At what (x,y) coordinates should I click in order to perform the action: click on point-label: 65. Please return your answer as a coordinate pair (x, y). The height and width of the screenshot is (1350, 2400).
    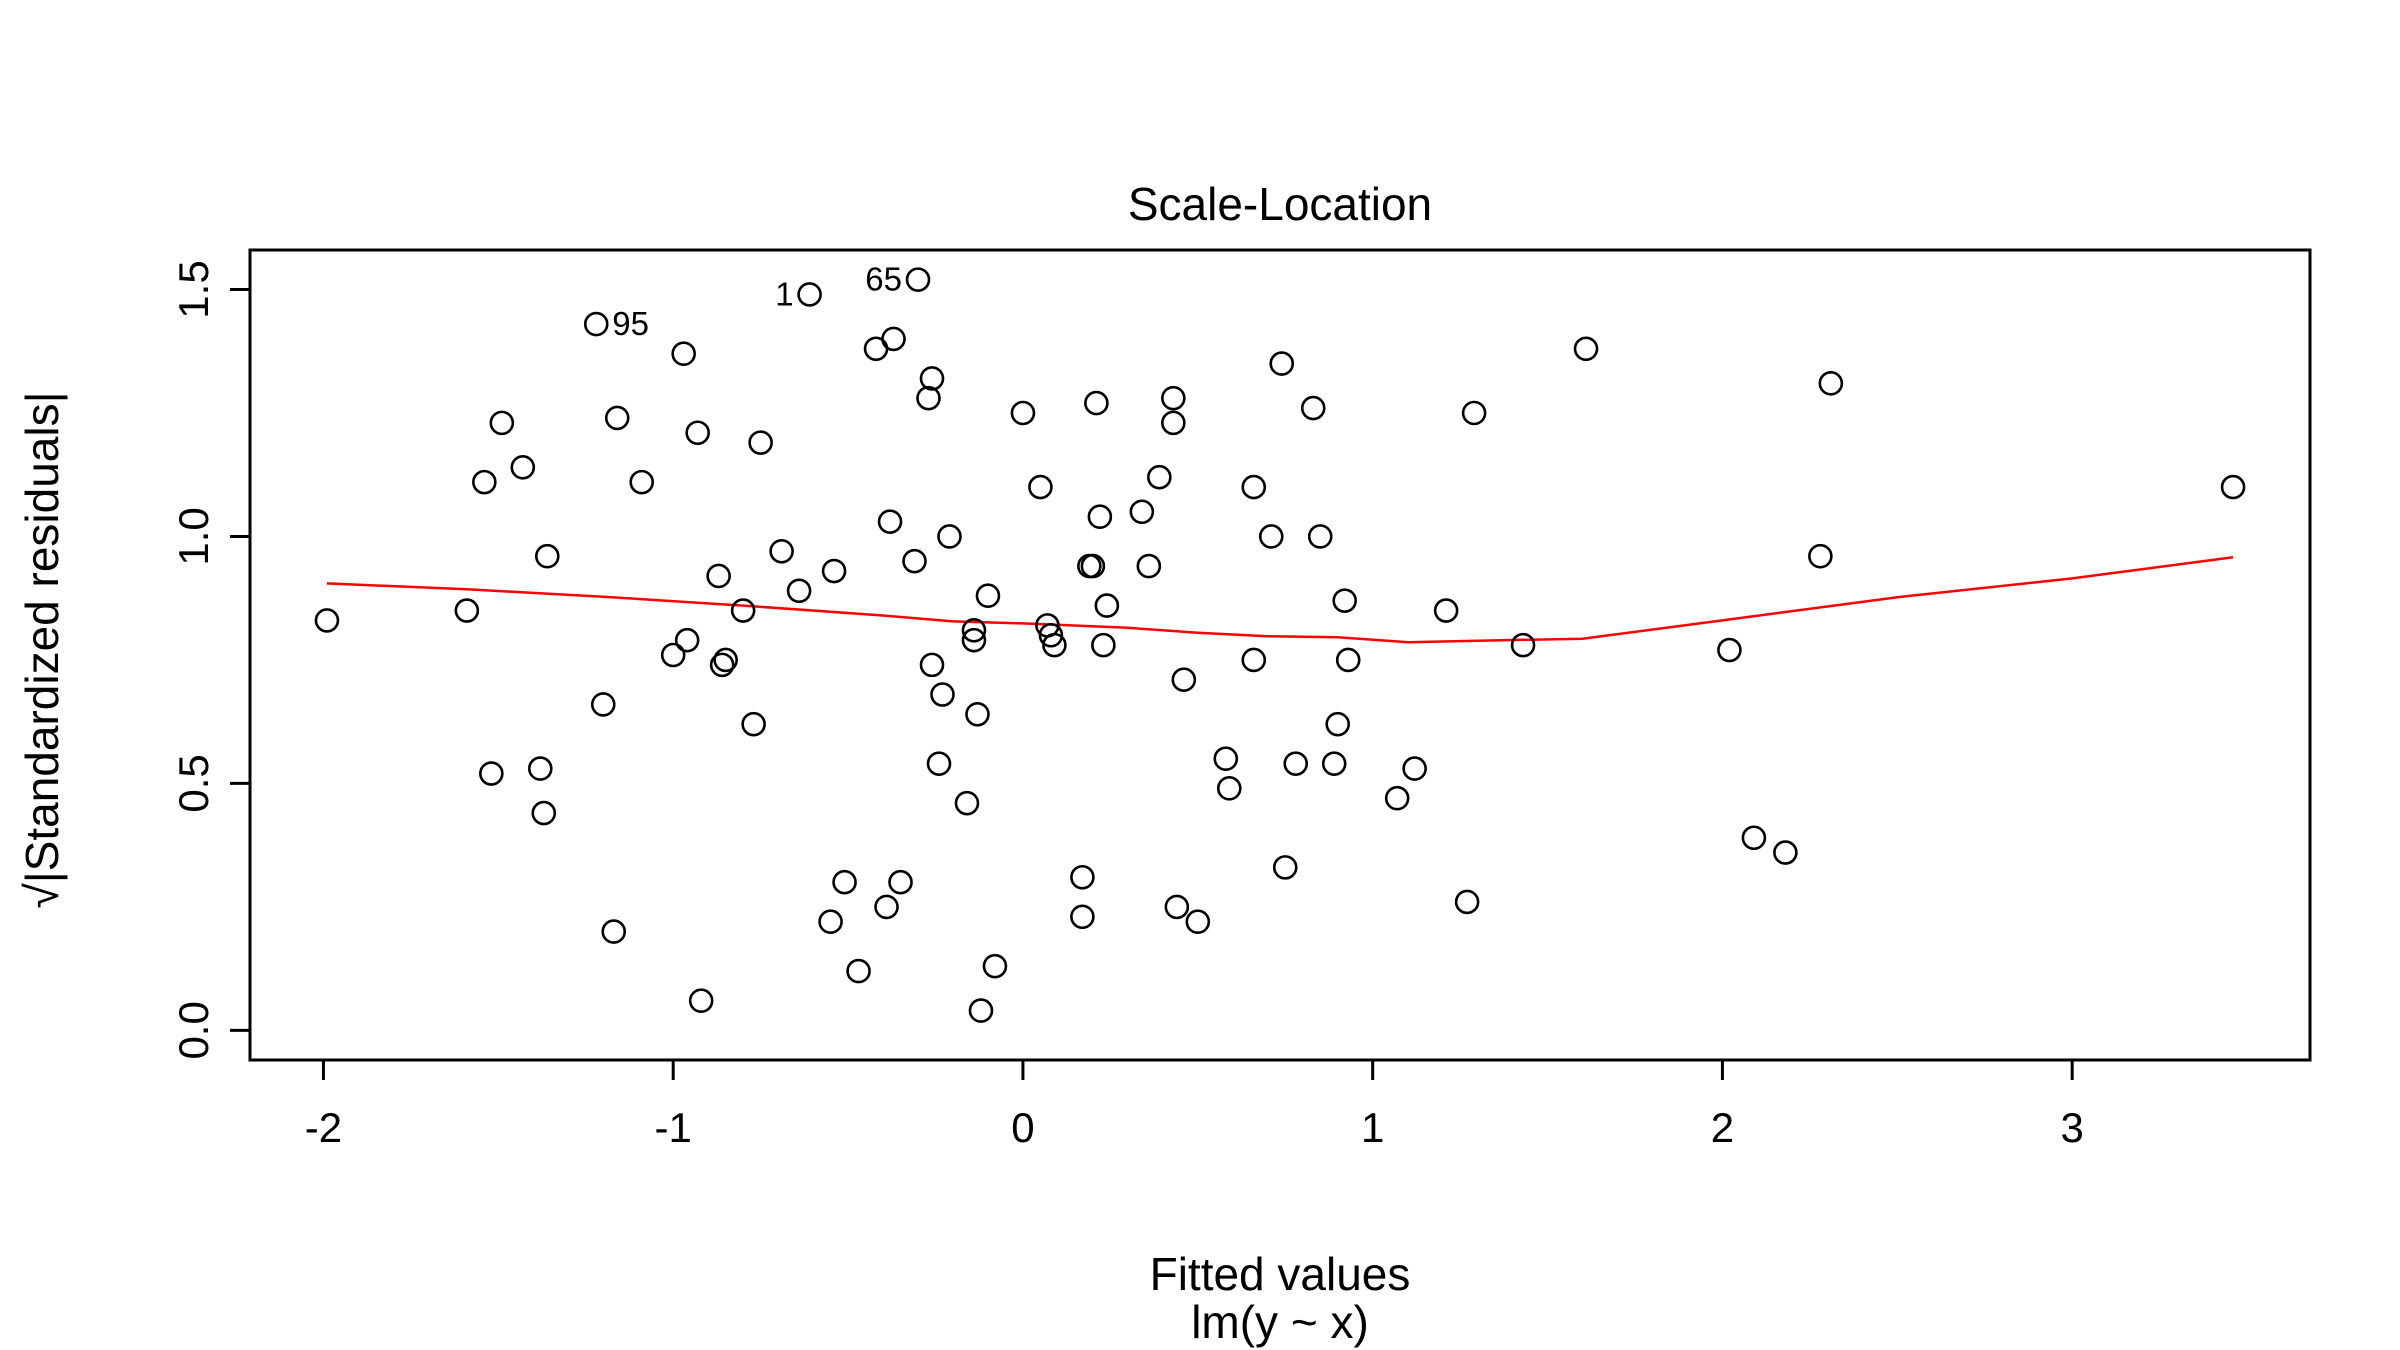
    Looking at the image, I should click on (883, 279).